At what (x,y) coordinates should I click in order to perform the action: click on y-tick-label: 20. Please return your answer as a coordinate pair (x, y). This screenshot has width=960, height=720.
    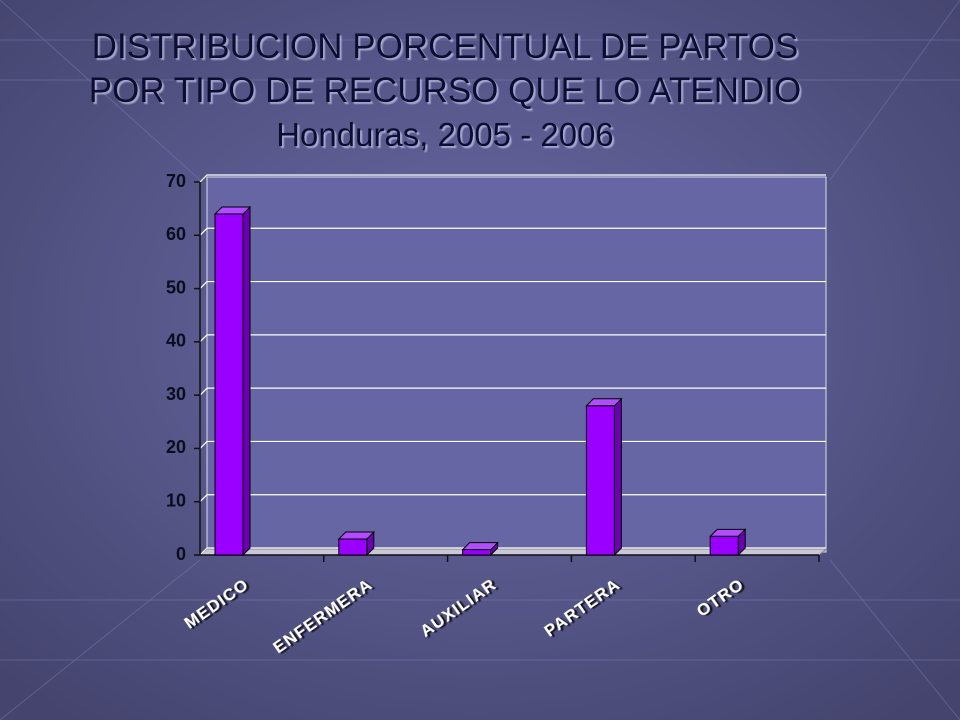
    Looking at the image, I should click on (176, 447).